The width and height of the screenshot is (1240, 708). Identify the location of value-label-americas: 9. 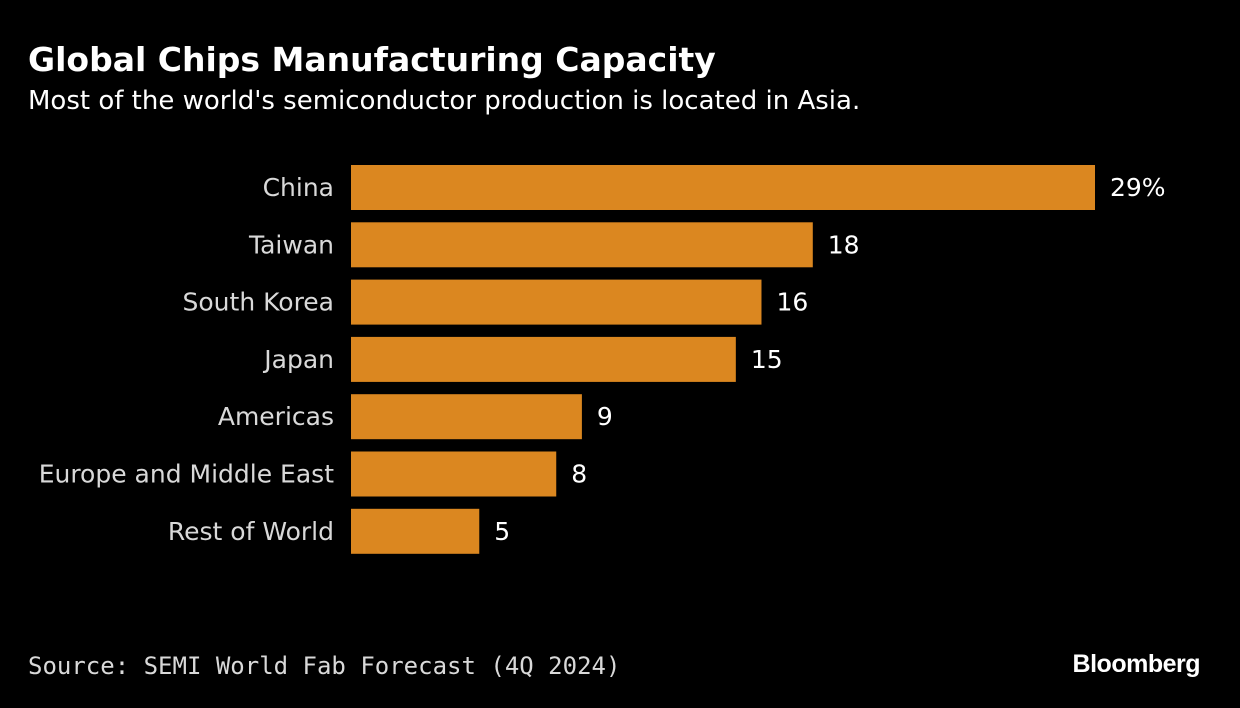
(605, 416).